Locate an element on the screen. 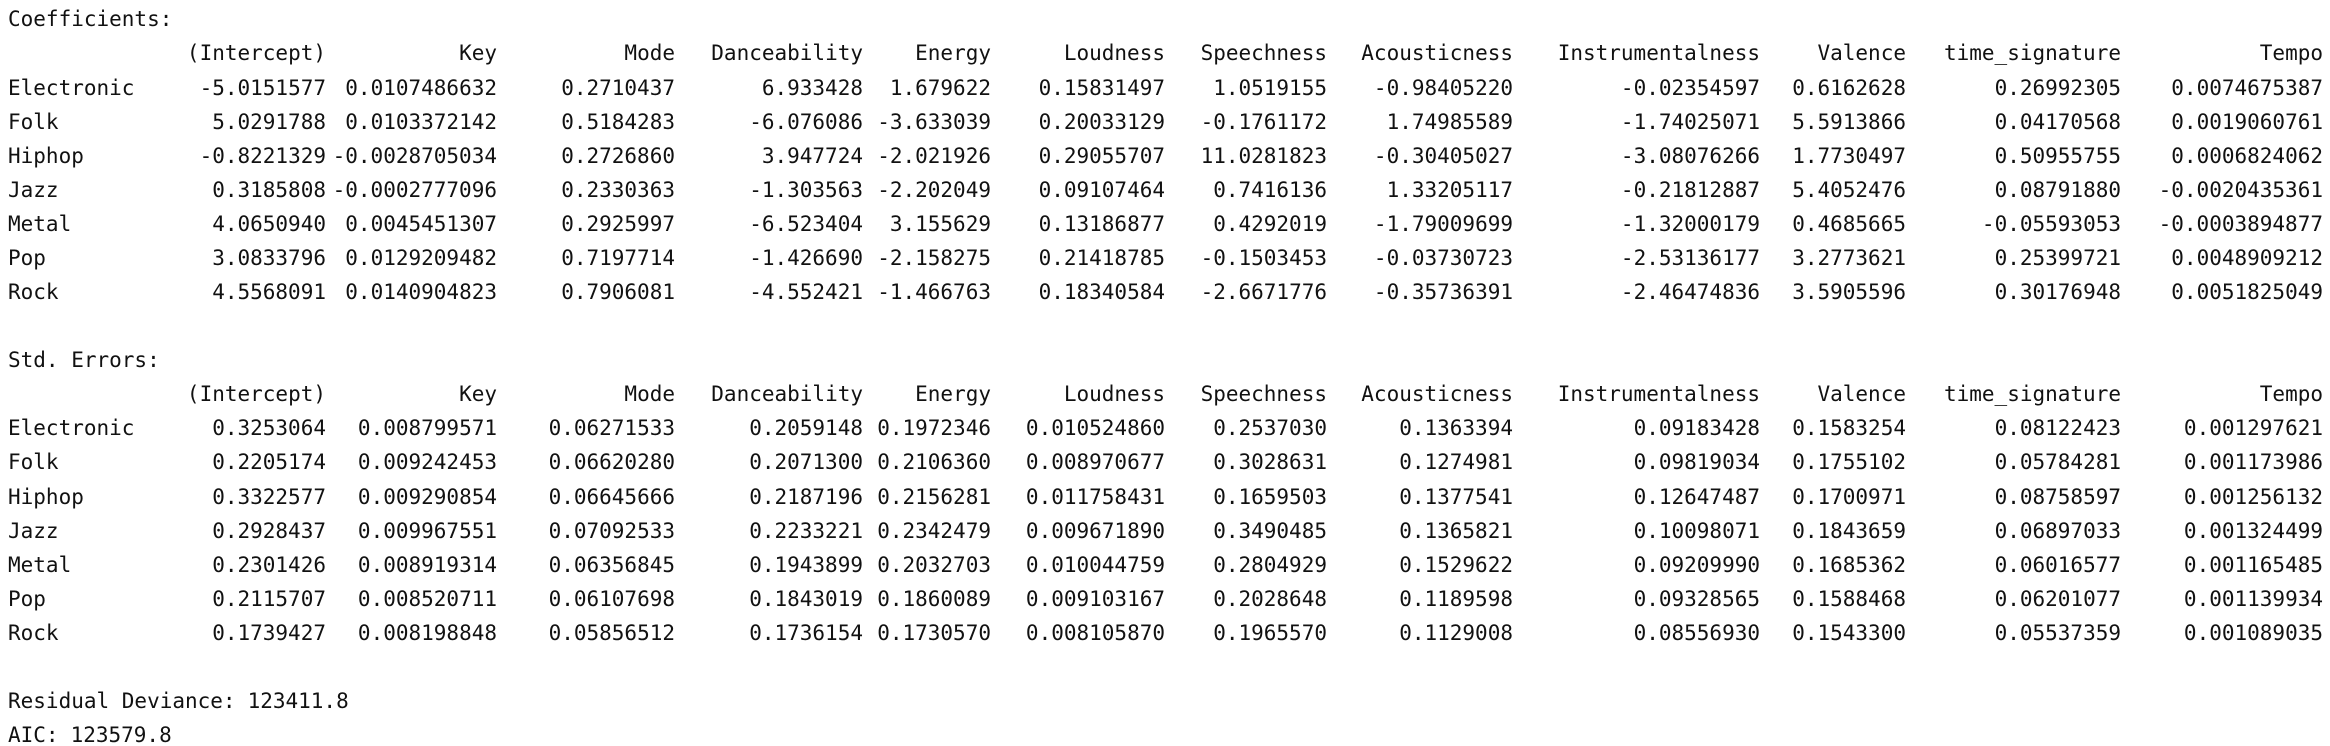 This screenshot has width=2330, height=746. row-label: Hiphop is located at coordinates (46, 496).